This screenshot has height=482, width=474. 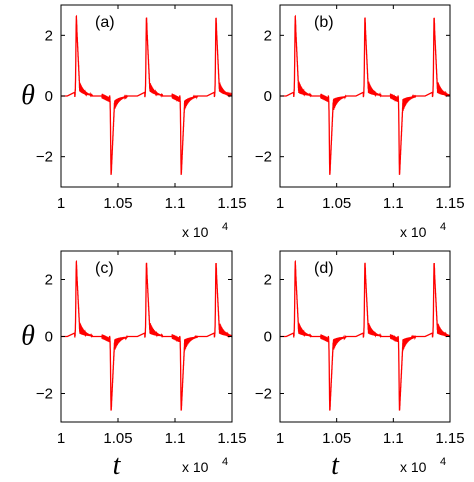 I want to click on panel-label: (a), so click(x=105, y=22).